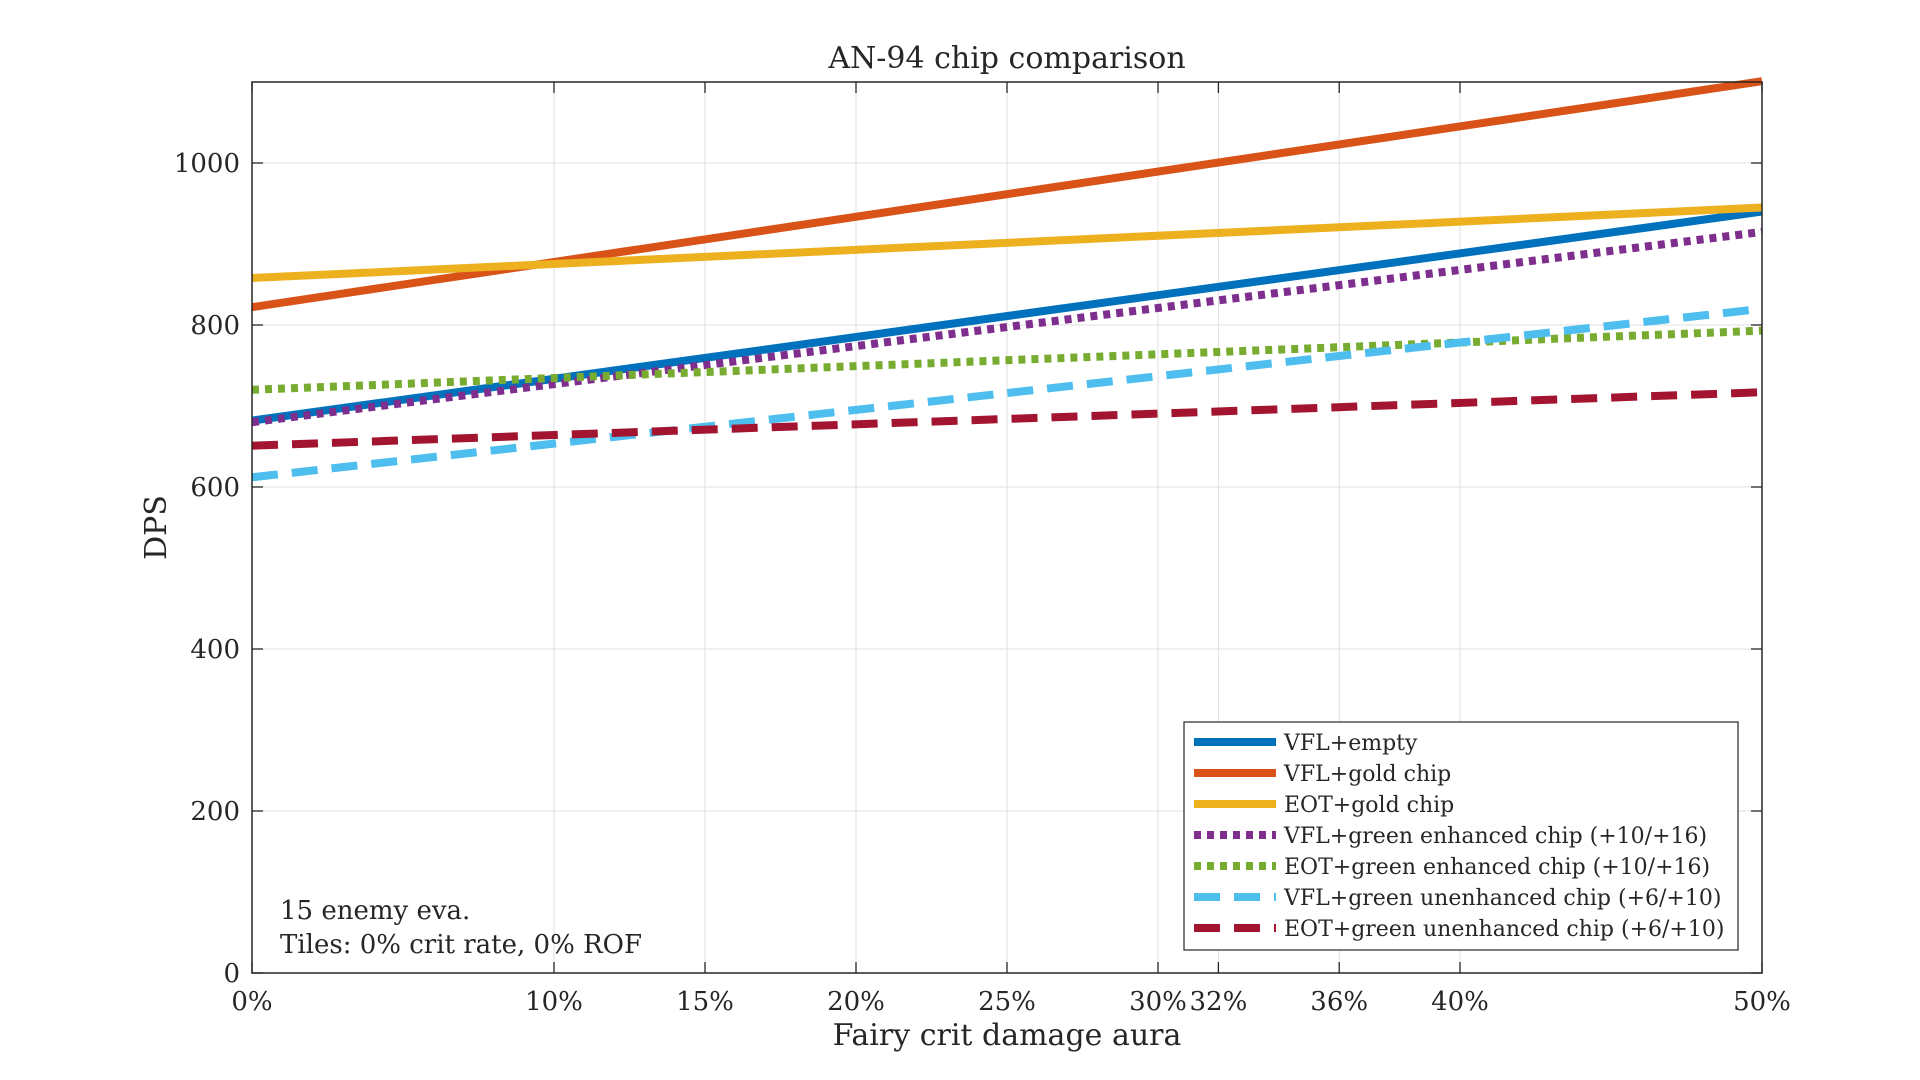 The width and height of the screenshot is (1920, 1080). Describe the element at coordinates (705, 1002) in the screenshot. I see `x-tick-label: 15%` at that location.